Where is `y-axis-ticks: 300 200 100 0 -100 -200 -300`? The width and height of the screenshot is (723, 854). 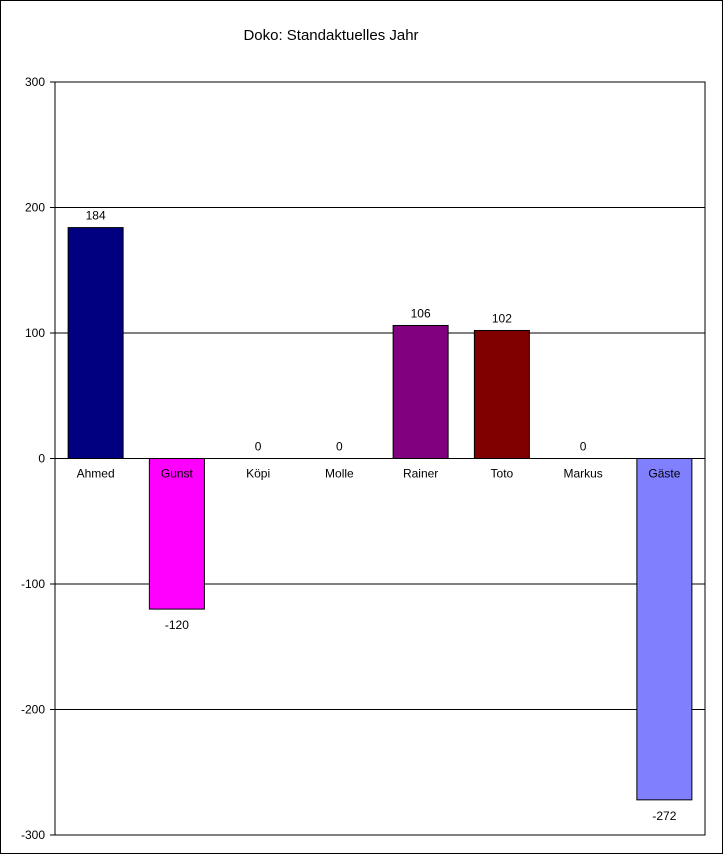
y-axis-ticks: 300 200 100 0 -100 -200 -300 is located at coordinates (38, 458).